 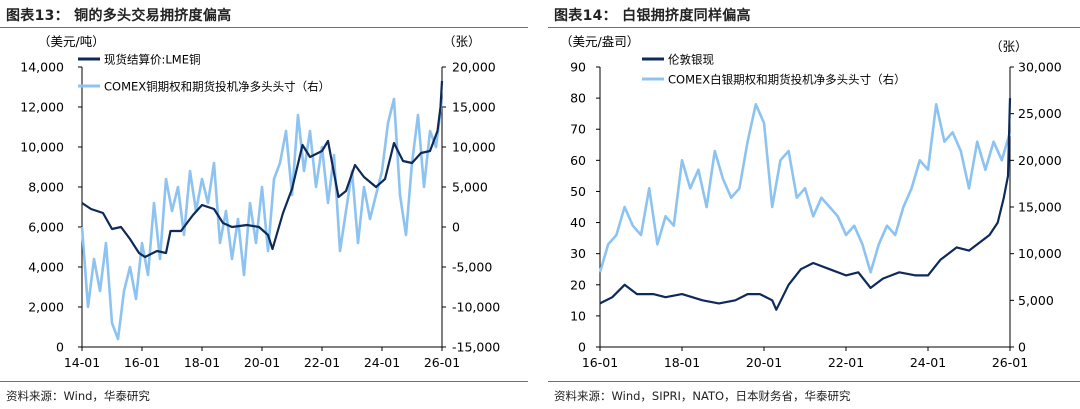 I want to click on left-tick-label: 40, so click(x=578, y=222).